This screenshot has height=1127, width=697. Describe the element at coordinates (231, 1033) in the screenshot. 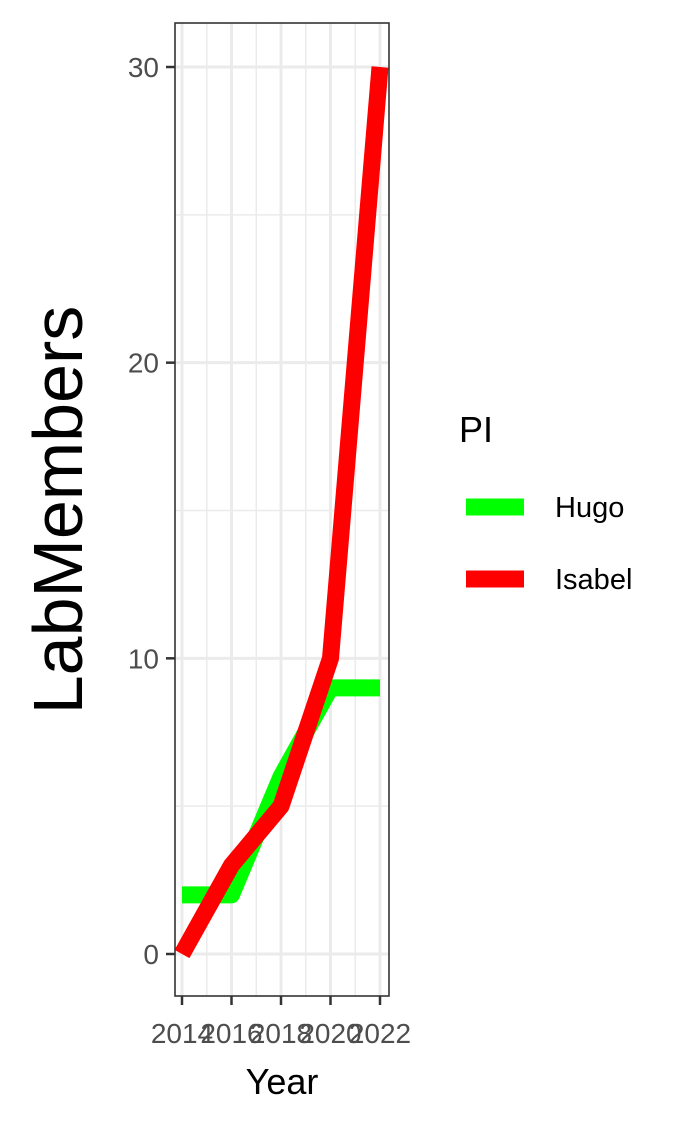

I see `x-tick-label: 2016` at that location.